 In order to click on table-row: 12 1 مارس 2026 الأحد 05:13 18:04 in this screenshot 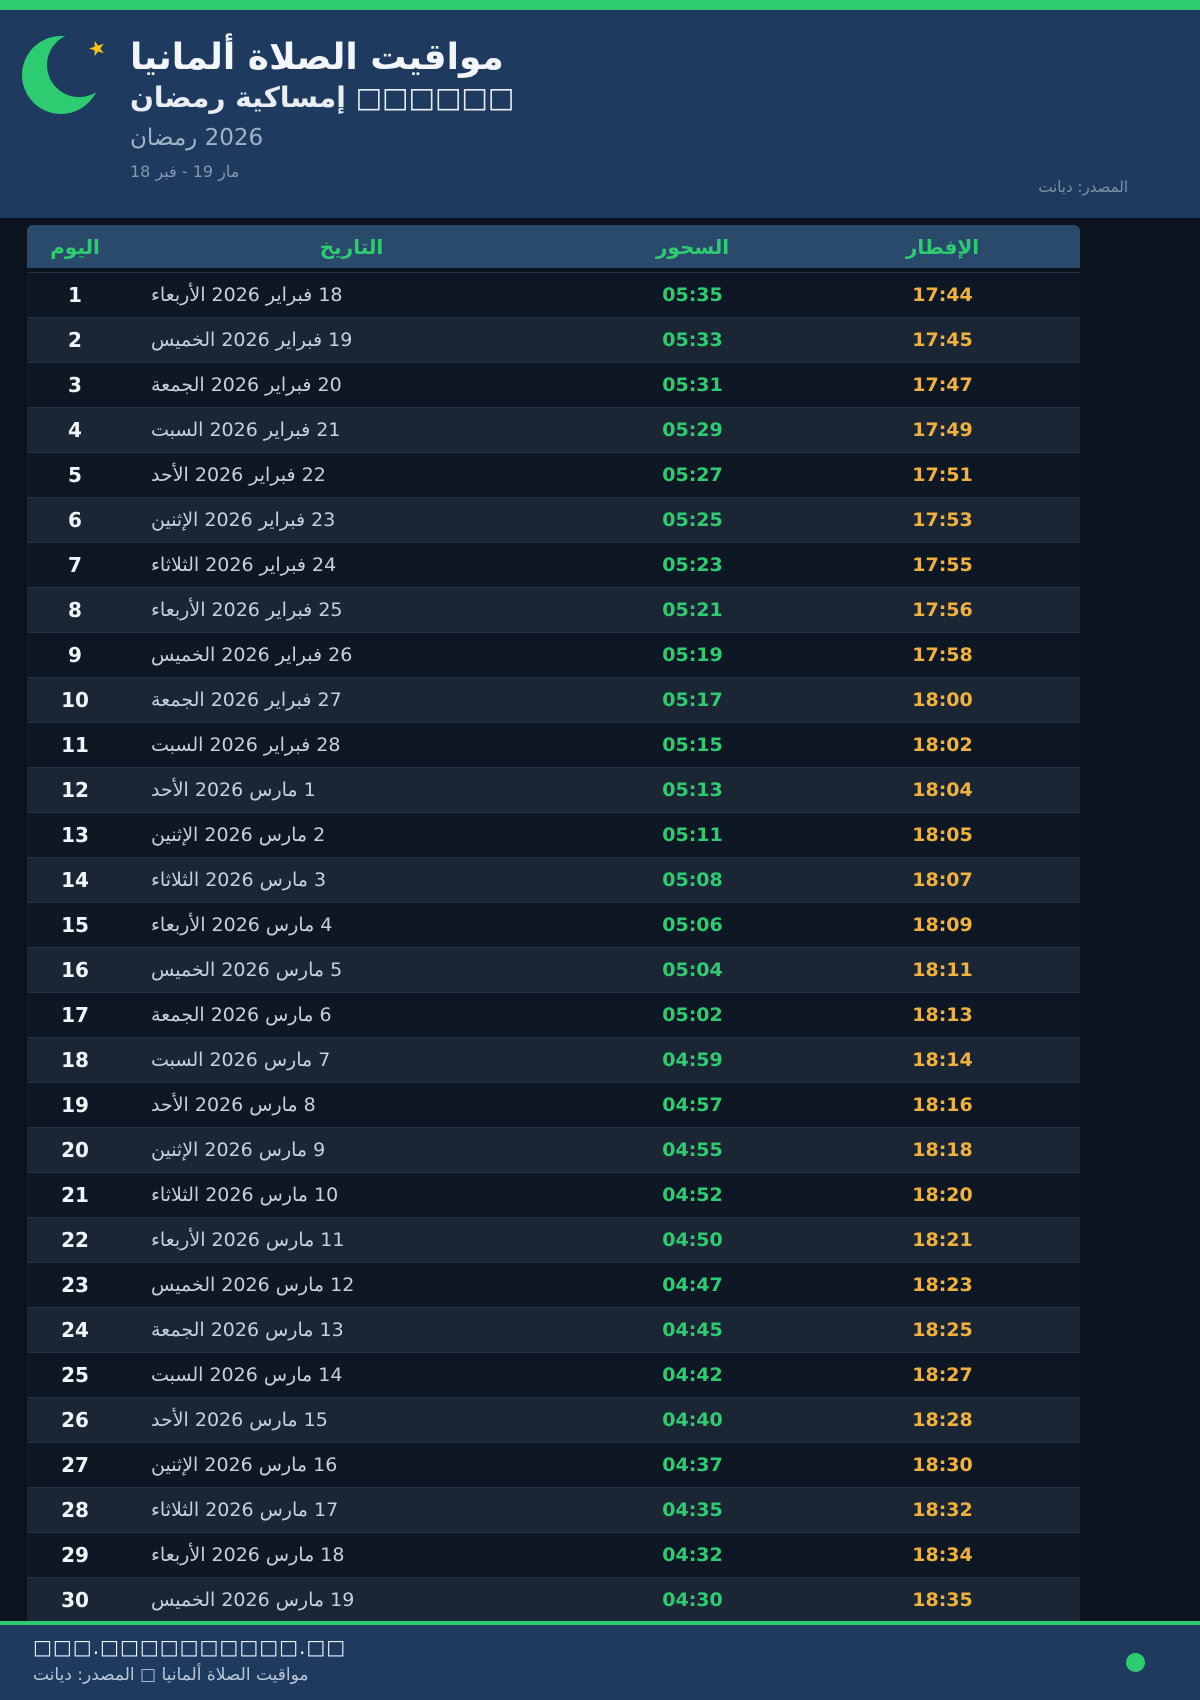, I will do `click(553, 789)`.